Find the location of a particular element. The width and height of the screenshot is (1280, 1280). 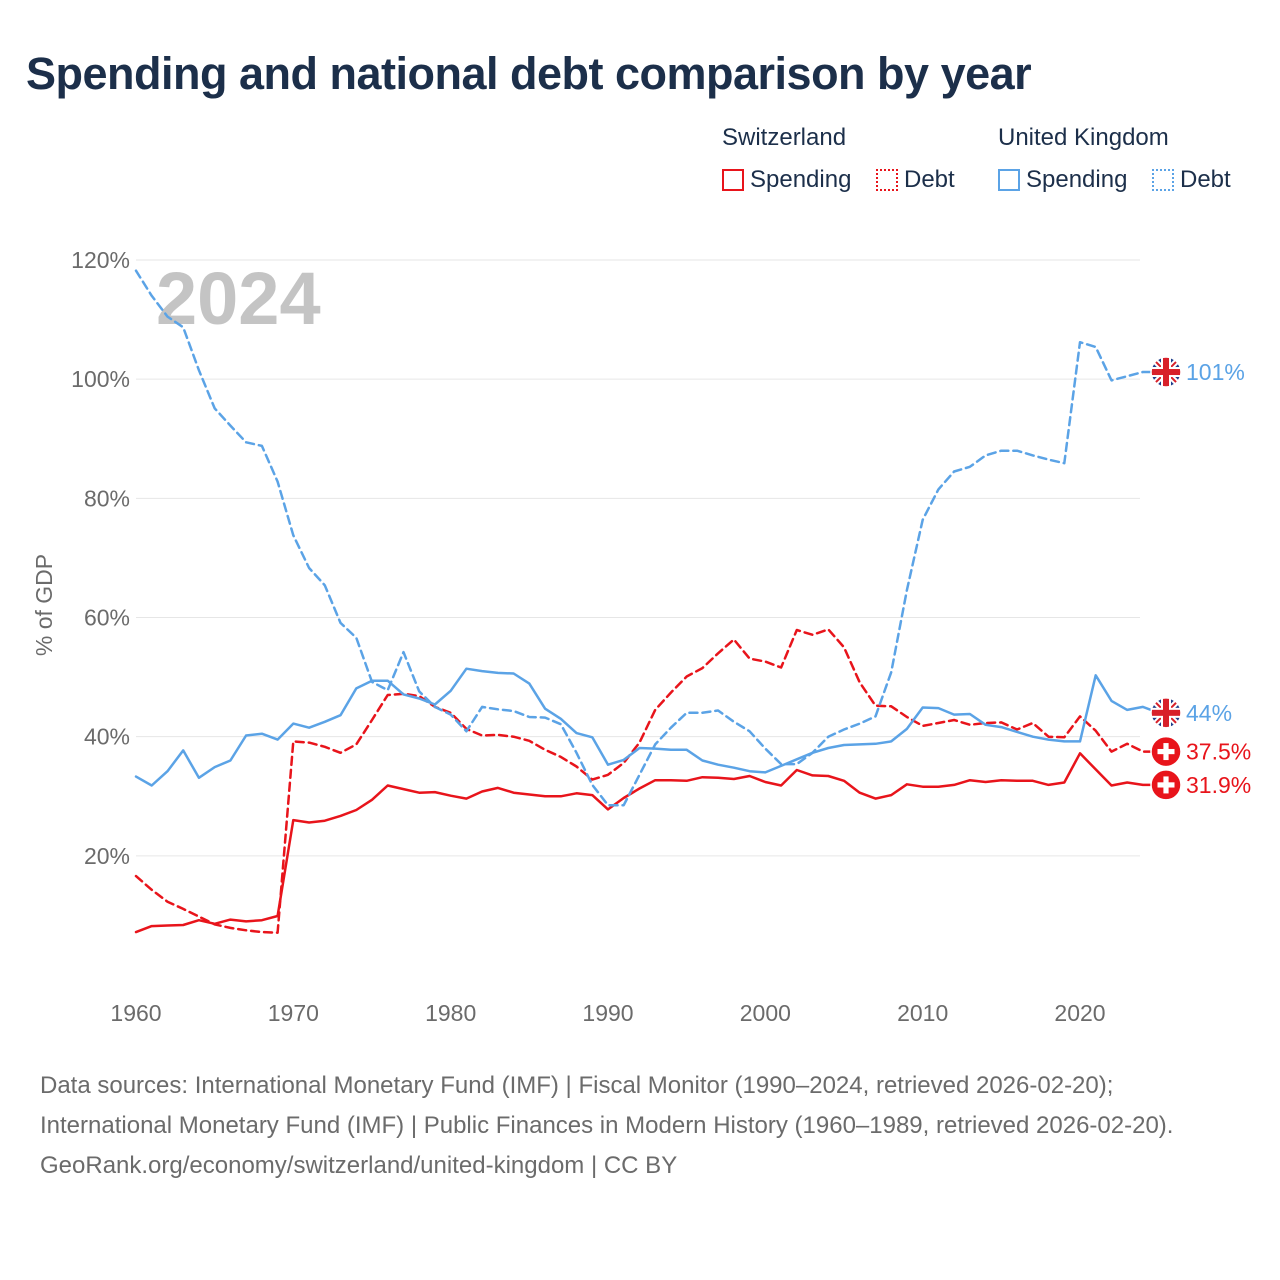

y-tick-label: 100% is located at coordinates (100, 379).